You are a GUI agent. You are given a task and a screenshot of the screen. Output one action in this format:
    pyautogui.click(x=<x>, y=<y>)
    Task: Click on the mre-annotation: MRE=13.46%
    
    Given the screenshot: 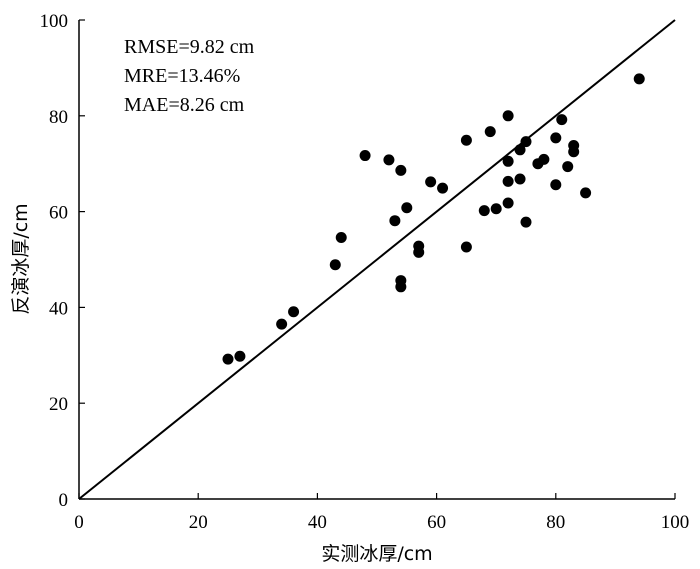 What is the action you would take?
    pyautogui.click(x=182, y=76)
    